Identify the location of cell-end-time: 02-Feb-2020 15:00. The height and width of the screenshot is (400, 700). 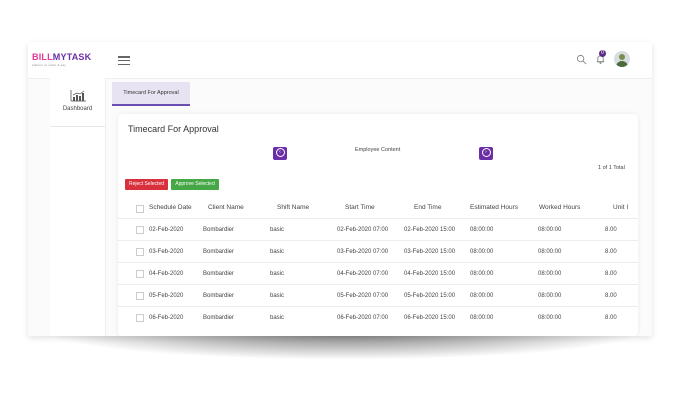
(430, 230).